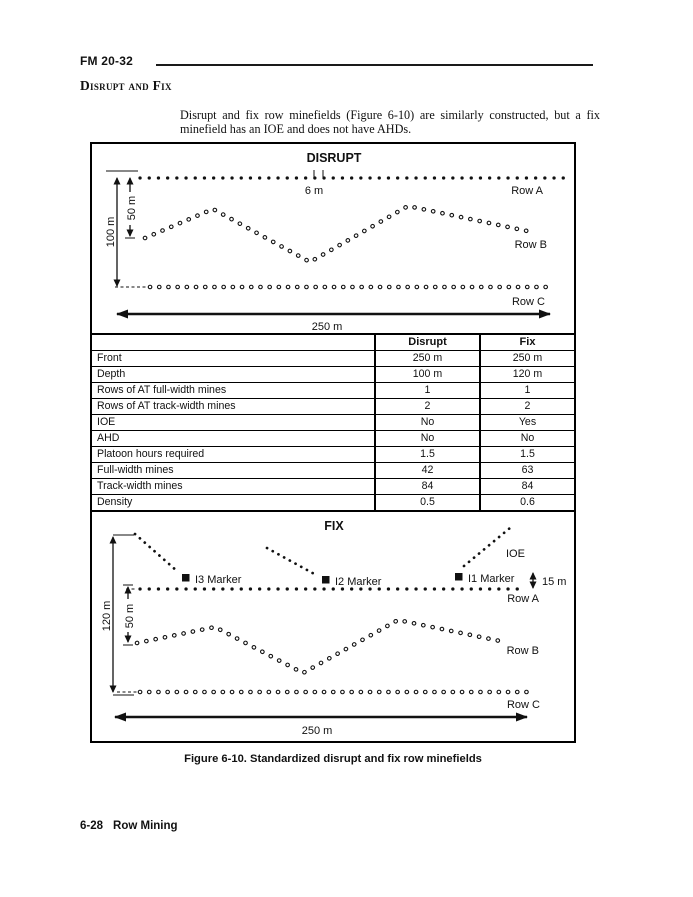 The height and width of the screenshot is (897, 693). What do you see at coordinates (554, 582) in the screenshot?
I see `ioe-offset-label: 15 m` at bounding box center [554, 582].